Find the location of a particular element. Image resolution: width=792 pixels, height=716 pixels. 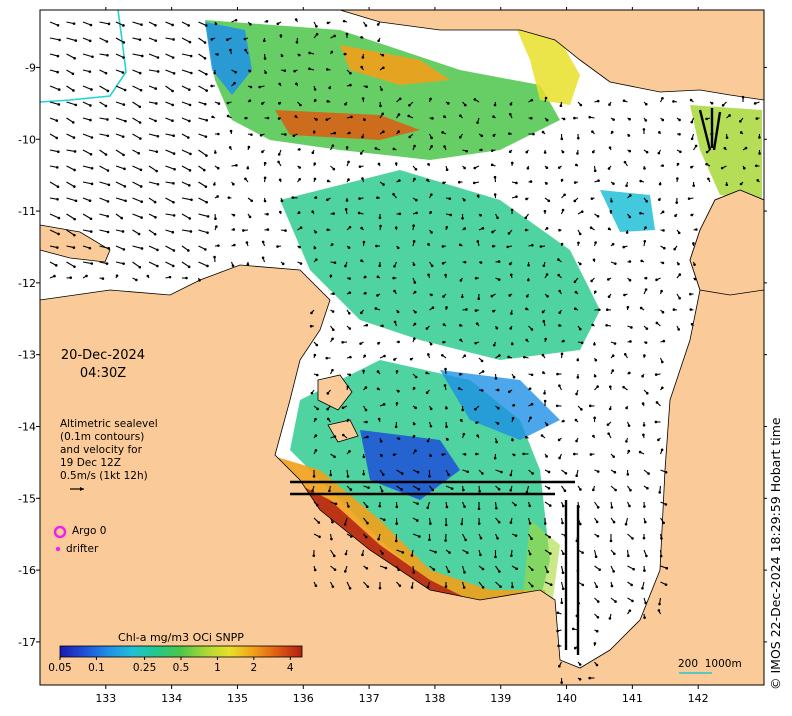

velocity-scale-arrowhead is located at coordinates (82, 489).